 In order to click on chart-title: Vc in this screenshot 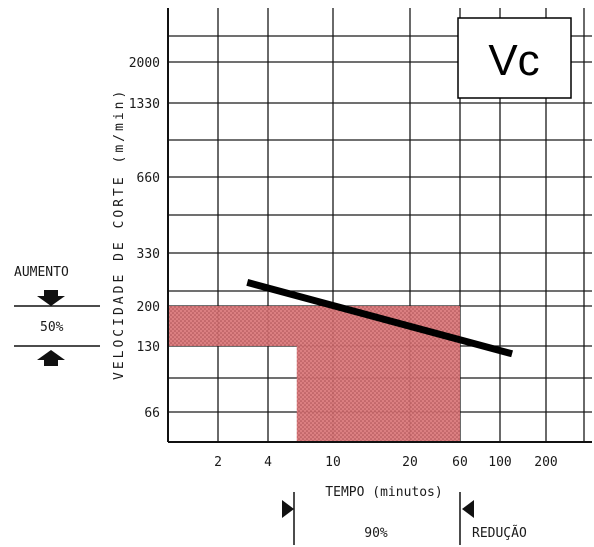, I will do `click(513, 60)`.